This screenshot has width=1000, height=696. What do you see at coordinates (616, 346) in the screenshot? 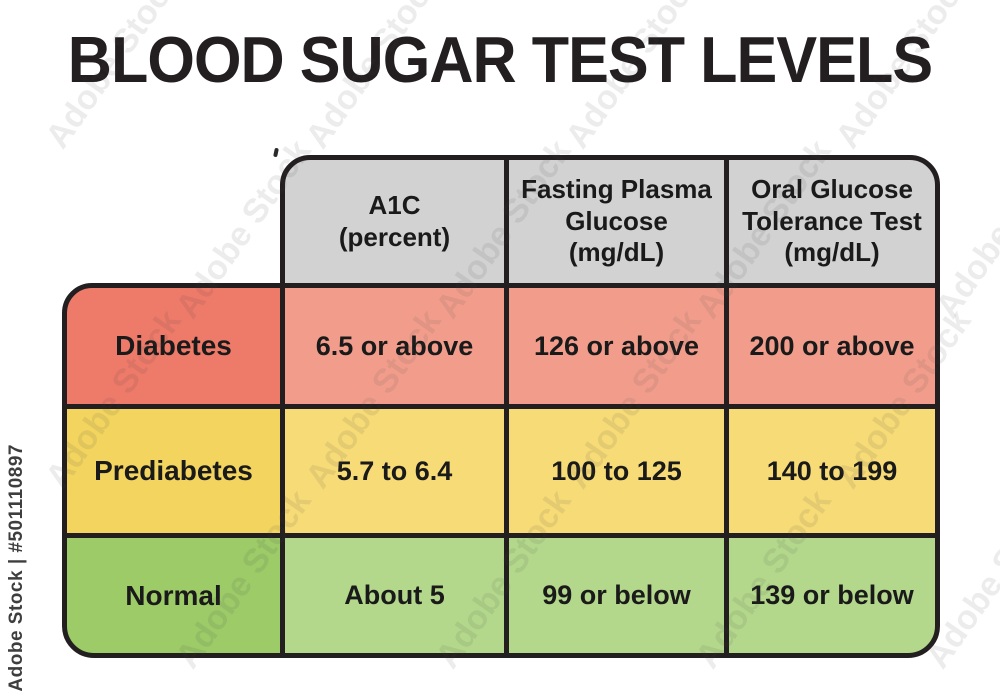
I see `cell-diabetes-fasting-glucose: 126 or above` at bounding box center [616, 346].